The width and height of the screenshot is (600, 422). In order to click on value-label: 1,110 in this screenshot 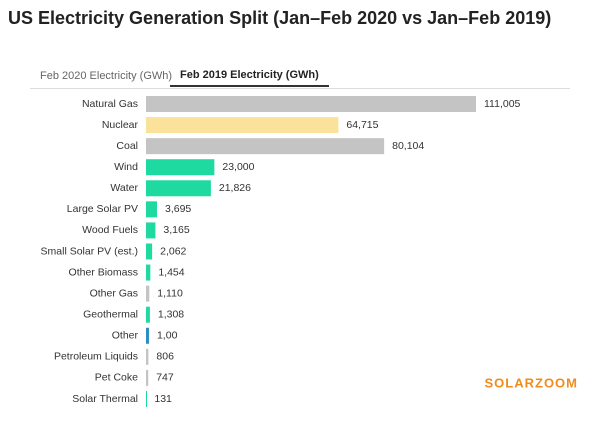, I will do `click(170, 293)`.